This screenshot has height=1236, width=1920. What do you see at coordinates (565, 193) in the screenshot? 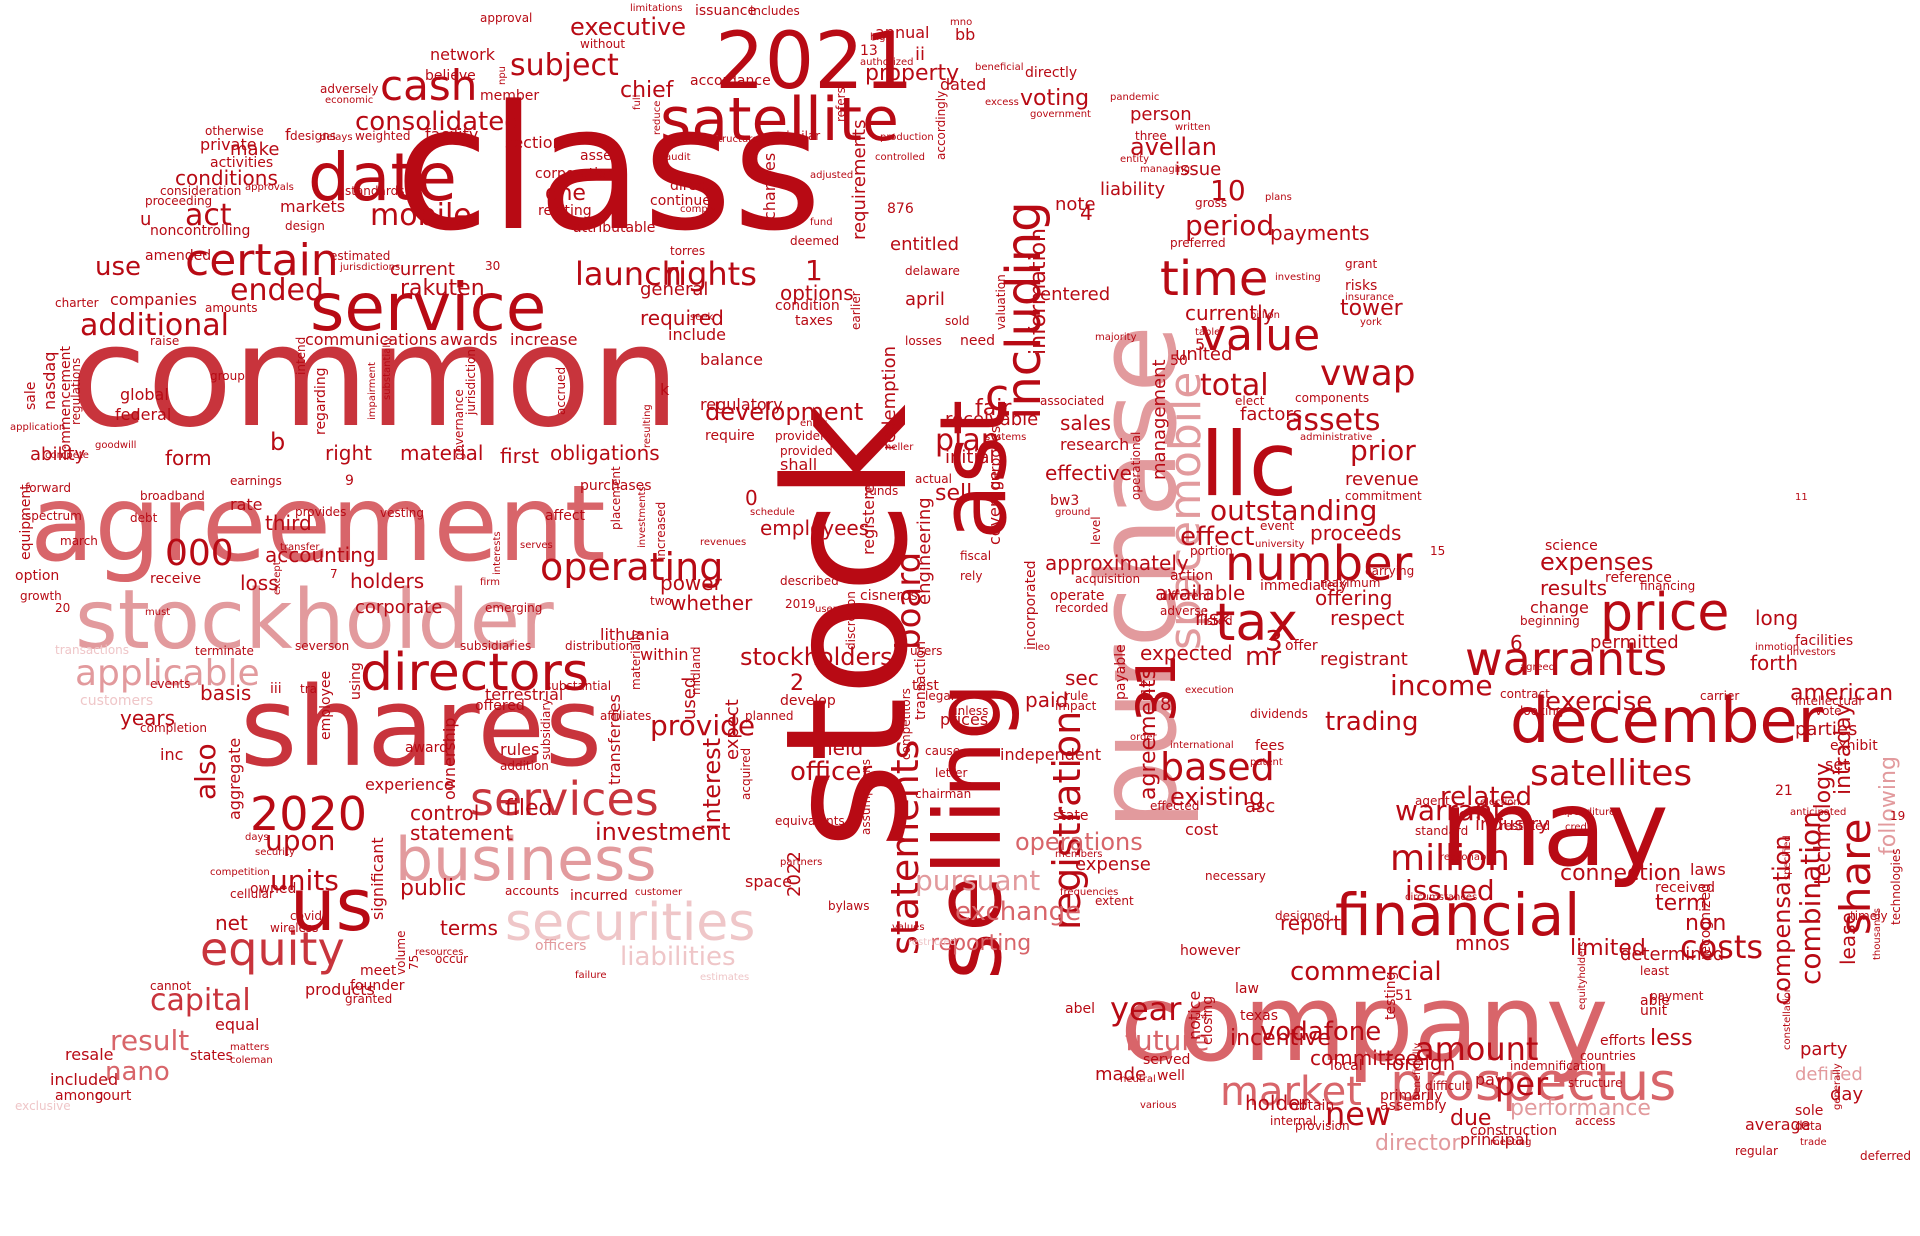
I see `cloud-word: one` at bounding box center [565, 193].